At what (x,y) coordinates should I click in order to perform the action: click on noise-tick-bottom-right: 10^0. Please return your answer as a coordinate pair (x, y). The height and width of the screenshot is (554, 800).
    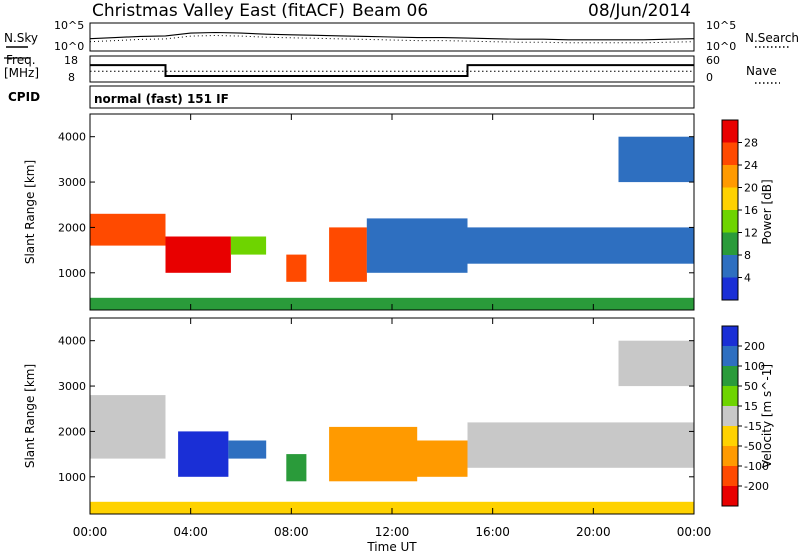
    Looking at the image, I should click on (721, 46).